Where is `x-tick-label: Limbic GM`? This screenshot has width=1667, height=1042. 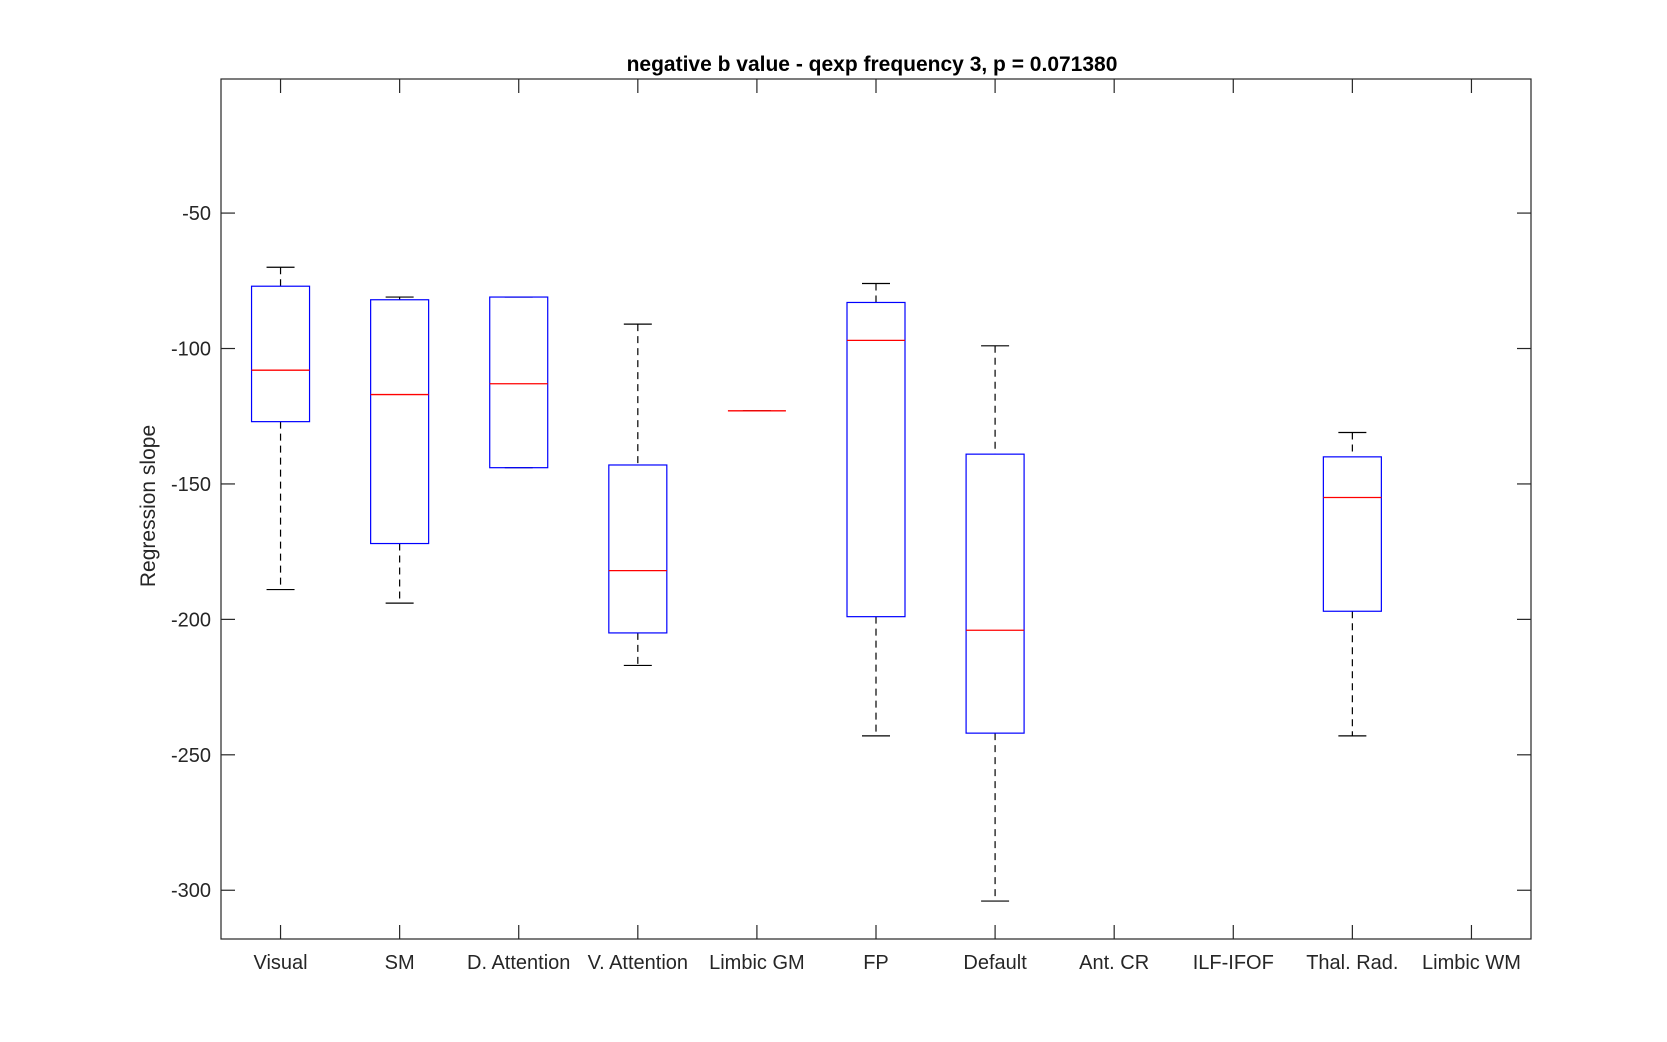 x-tick-label: Limbic GM is located at coordinates (757, 963).